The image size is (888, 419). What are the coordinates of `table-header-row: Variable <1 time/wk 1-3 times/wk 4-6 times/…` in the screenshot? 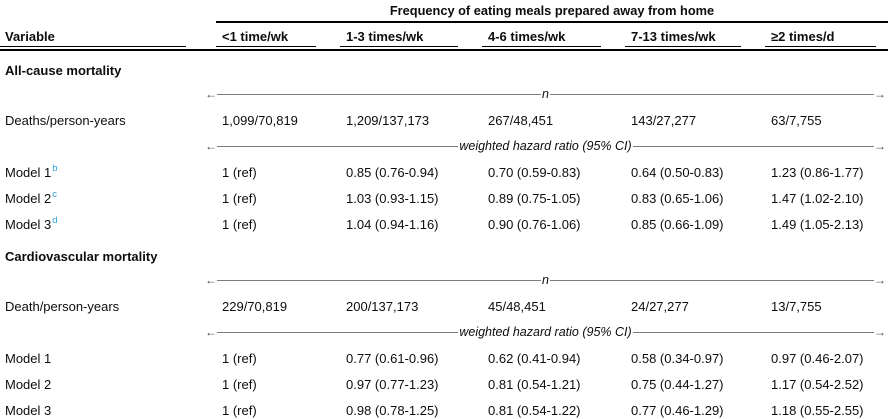 It's located at (444, 37).